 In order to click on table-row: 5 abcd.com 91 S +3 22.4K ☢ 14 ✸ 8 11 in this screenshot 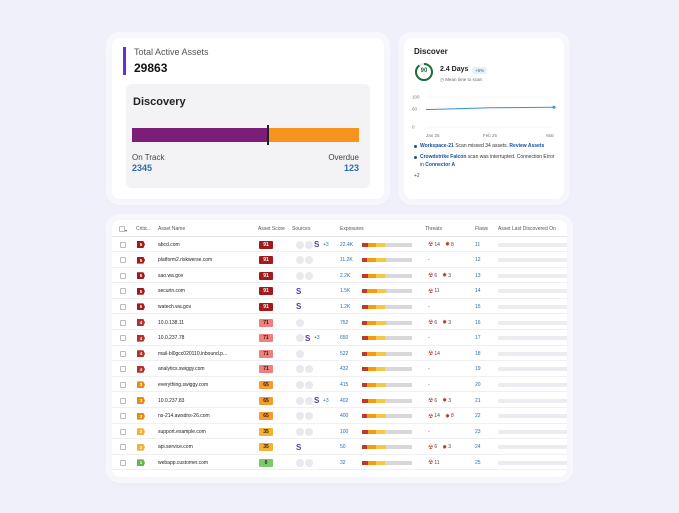, I will do `click(339, 244)`.